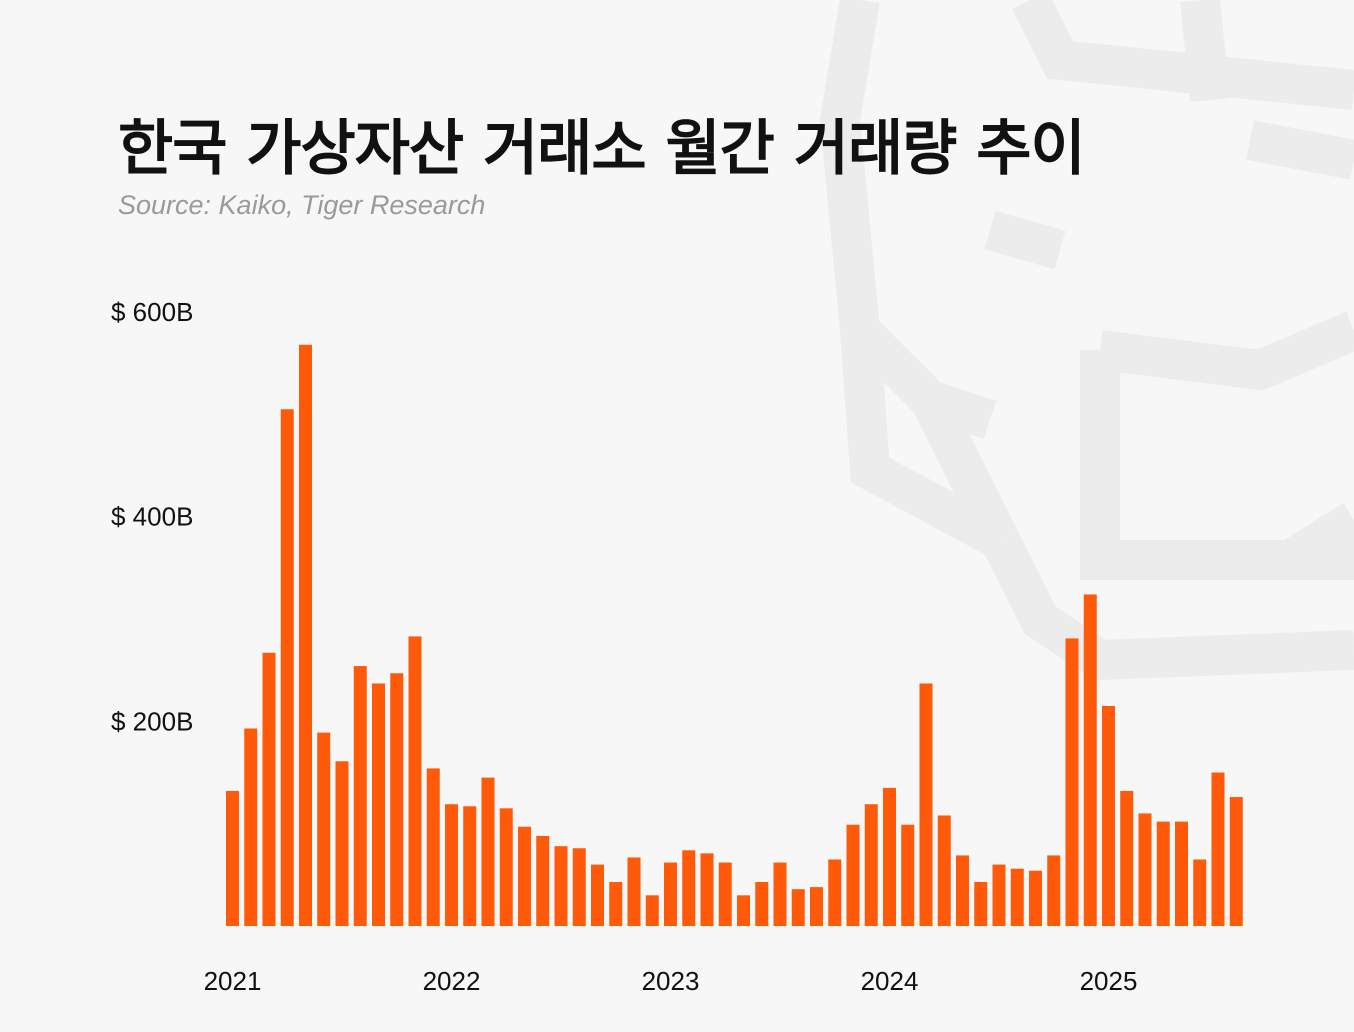 This screenshot has width=1354, height=1032. I want to click on y-tick-label-600: $ 600B, so click(152, 312).